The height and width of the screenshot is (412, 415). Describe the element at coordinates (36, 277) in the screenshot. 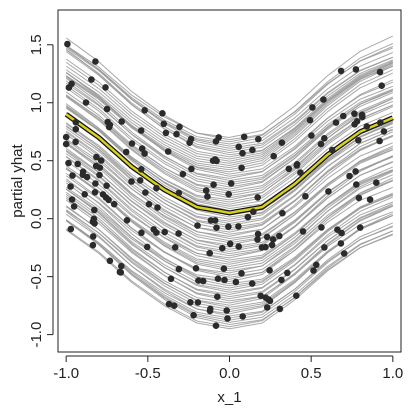

I see `y-tick-label: -0.5` at that location.